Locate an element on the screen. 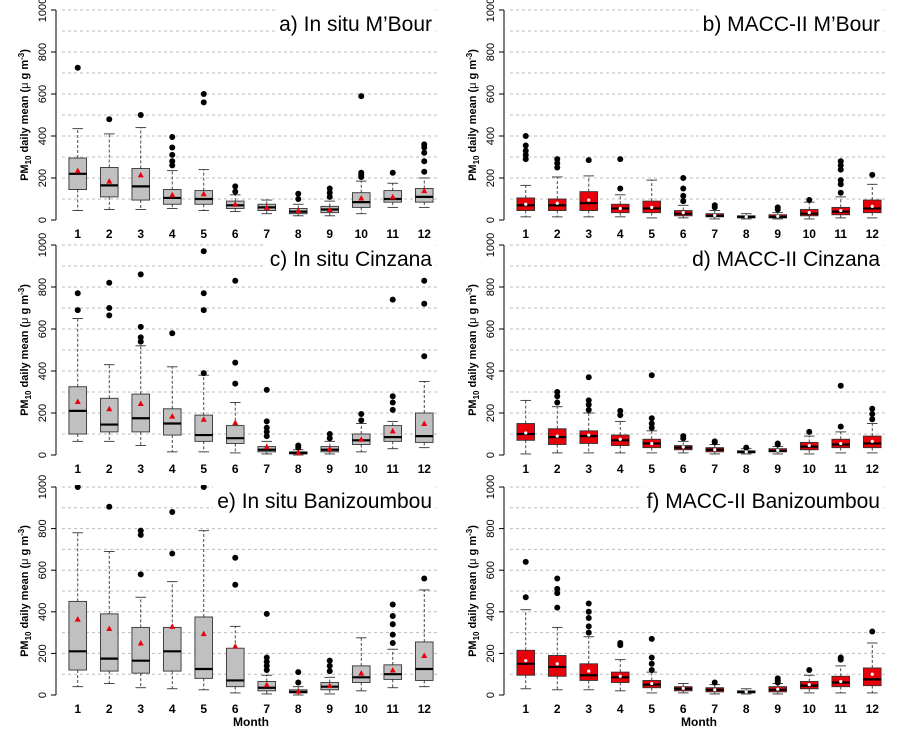 The height and width of the screenshot is (729, 897). y-title-mu: μ is located at coordinates (473, 321).